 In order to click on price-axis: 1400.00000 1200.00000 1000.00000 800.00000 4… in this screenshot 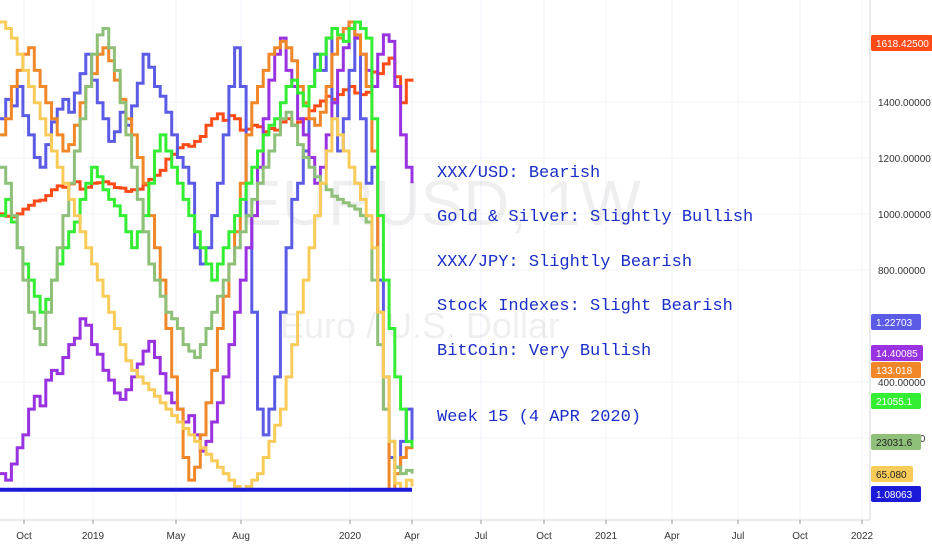, I will do `click(904, 271)`.